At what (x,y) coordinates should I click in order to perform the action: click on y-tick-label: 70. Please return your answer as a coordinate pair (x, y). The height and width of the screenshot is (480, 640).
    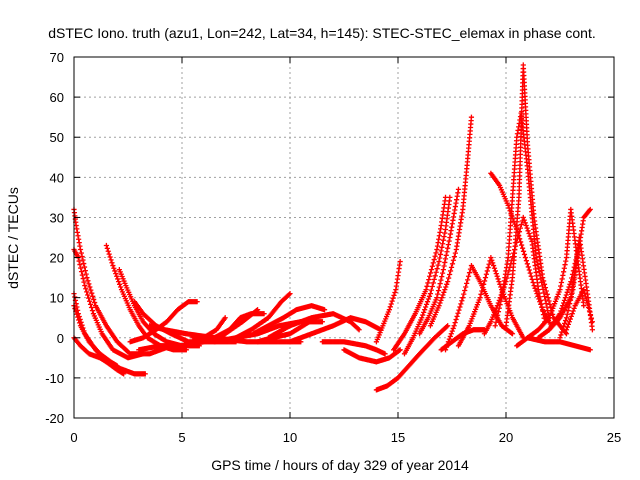
    Looking at the image, I should click on (57, 57).